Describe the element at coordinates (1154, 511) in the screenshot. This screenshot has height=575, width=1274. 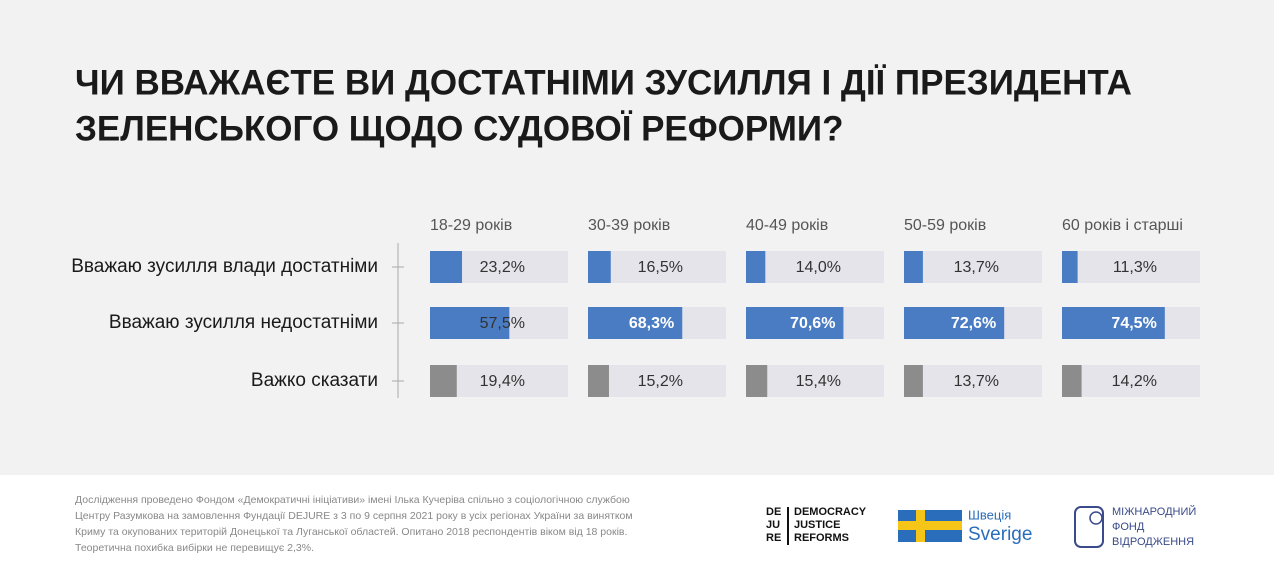
I see `logo-text: МІЖНАРОДНИЙ` at that location.